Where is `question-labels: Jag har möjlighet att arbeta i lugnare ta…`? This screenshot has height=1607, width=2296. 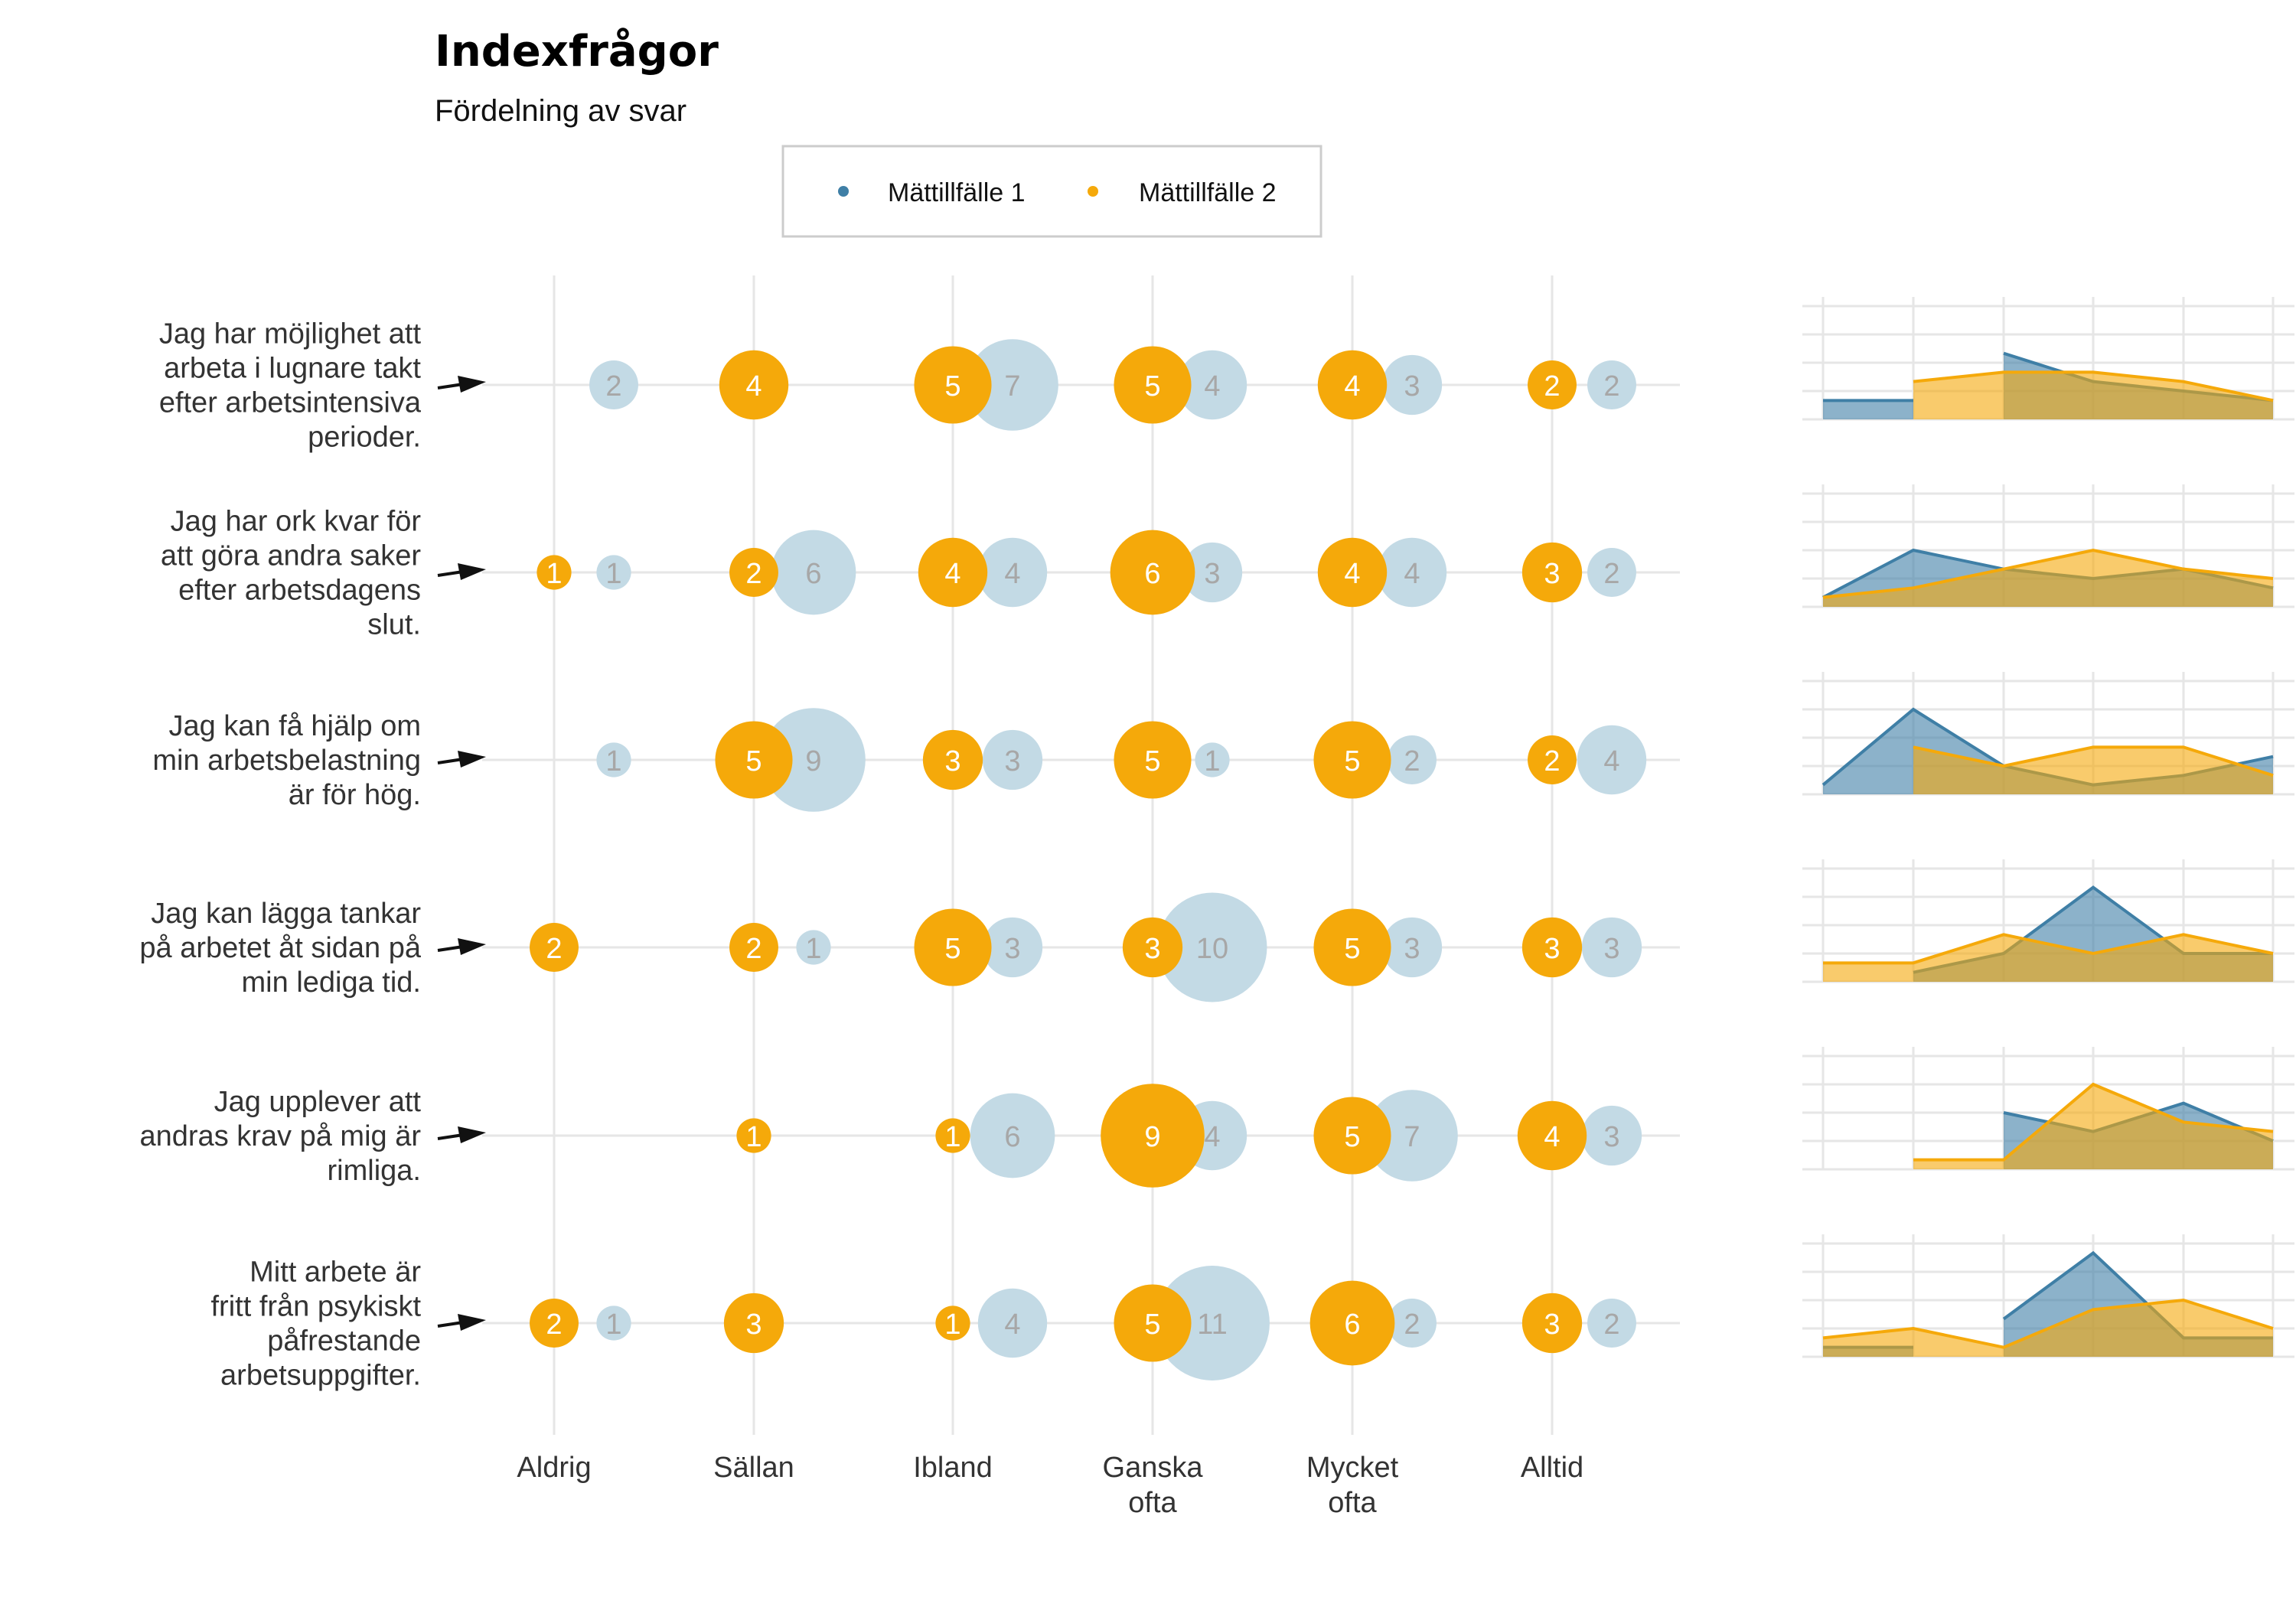 question-labels: Jag har möjlighet att arbeta i lugnare ta… is located at coordinates (312, 855).